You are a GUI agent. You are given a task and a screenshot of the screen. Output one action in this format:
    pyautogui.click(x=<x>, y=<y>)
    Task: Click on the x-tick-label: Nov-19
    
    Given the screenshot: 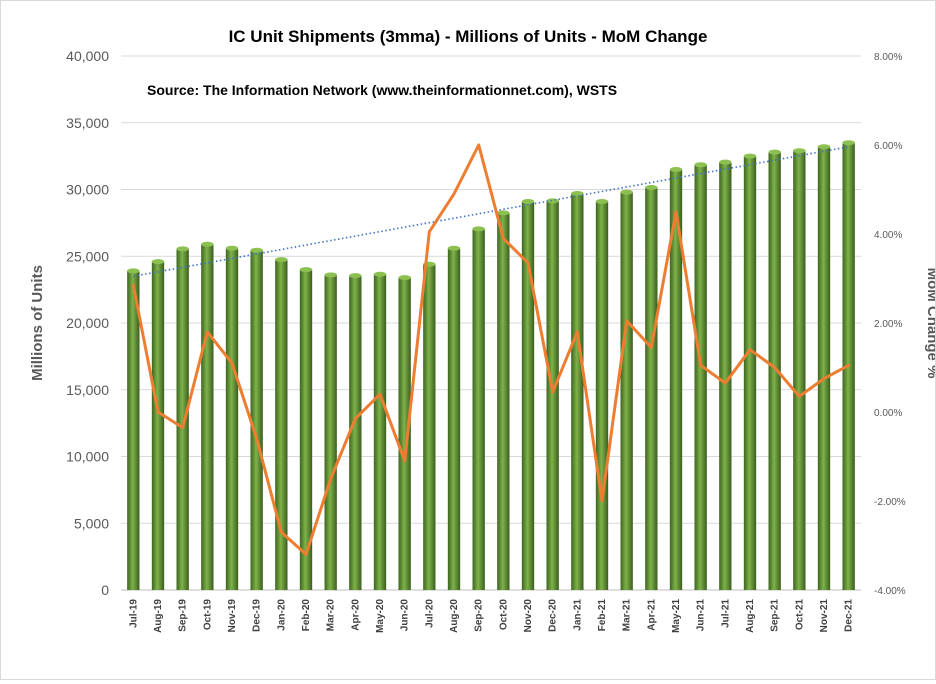 What is the action you would take?
    pyautogui.click(x=232, y=616)
    